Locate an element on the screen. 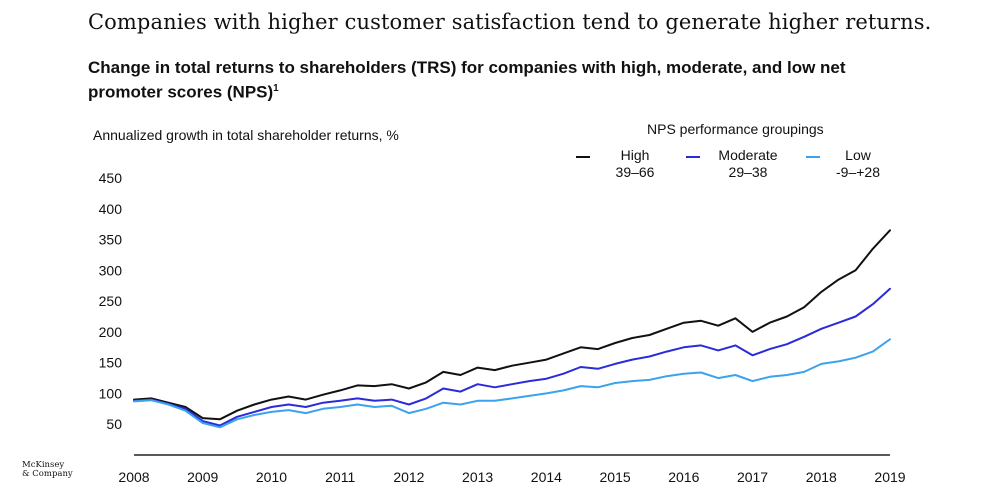 The image size is (1000, 500). legend-item-moderate: Moderate 29–38 is located at coordinates (737, 164).